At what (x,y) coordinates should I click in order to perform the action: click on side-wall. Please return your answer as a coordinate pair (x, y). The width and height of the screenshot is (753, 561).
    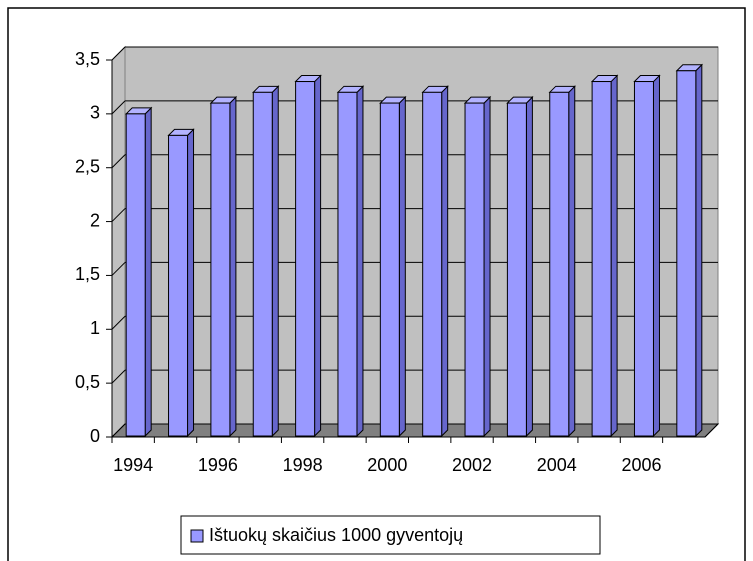
    Looking at the image, I should click on (118, 242).